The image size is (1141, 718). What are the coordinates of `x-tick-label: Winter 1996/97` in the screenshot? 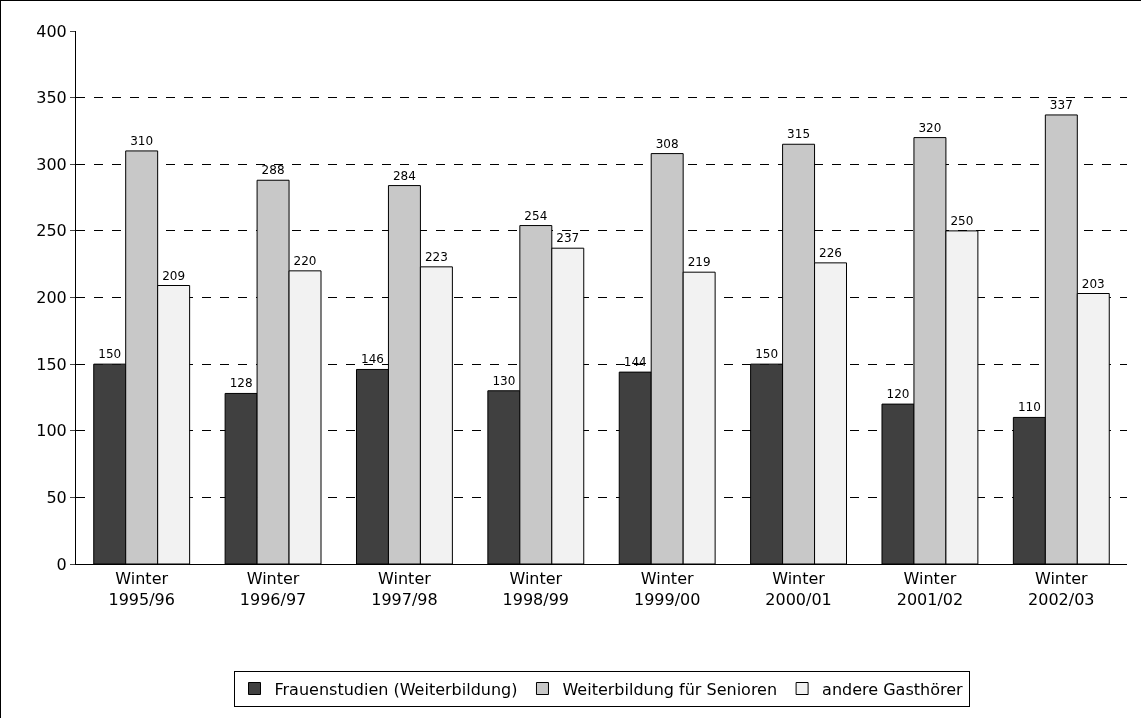 It's located at (273, 589).